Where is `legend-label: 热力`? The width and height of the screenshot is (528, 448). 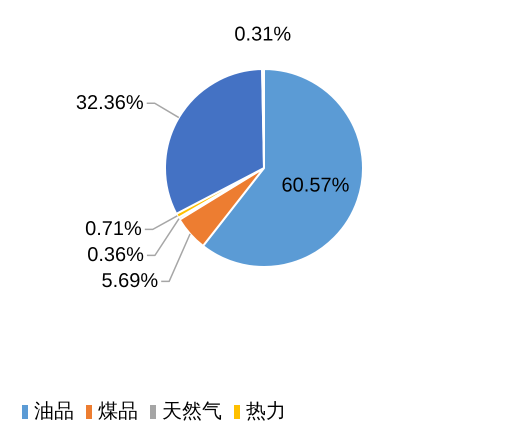 legend-label: 热力 is located at coordinates (266, 411).